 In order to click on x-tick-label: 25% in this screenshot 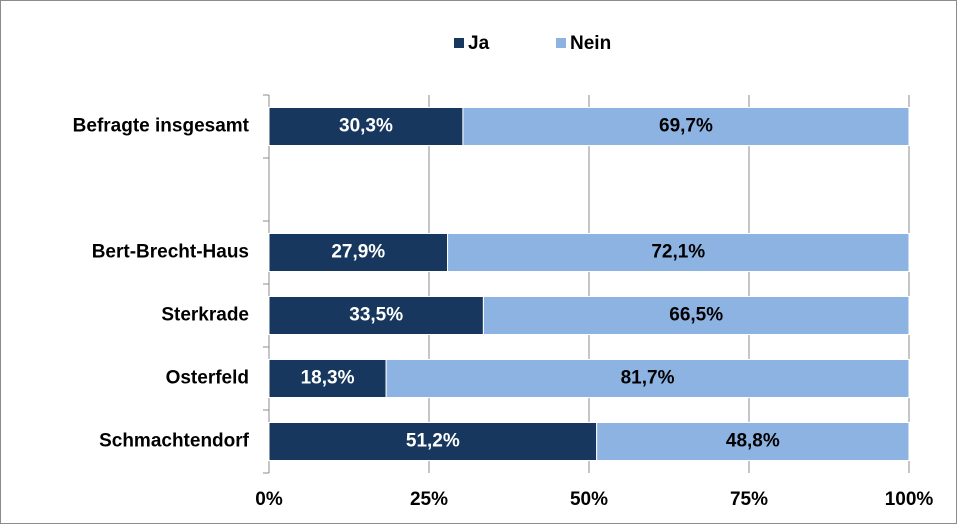, I will do `click(429, 499)`.